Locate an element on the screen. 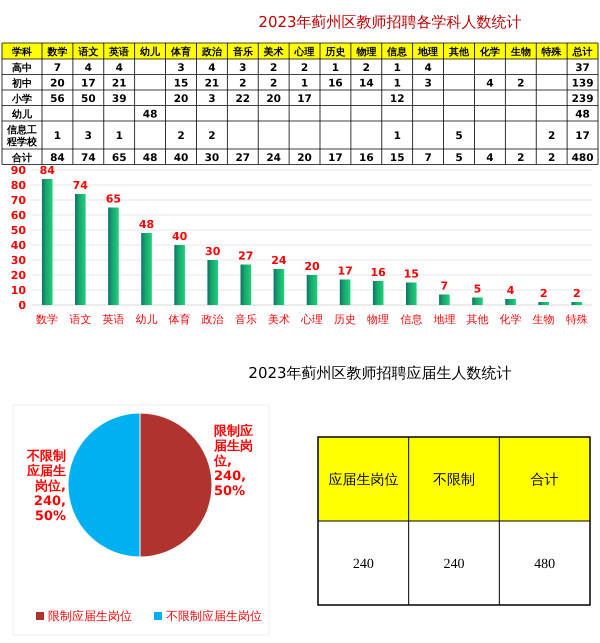 This screenshot has height=643, width=600. y-tick-label: 合计 is located at coordinates (21, 158).